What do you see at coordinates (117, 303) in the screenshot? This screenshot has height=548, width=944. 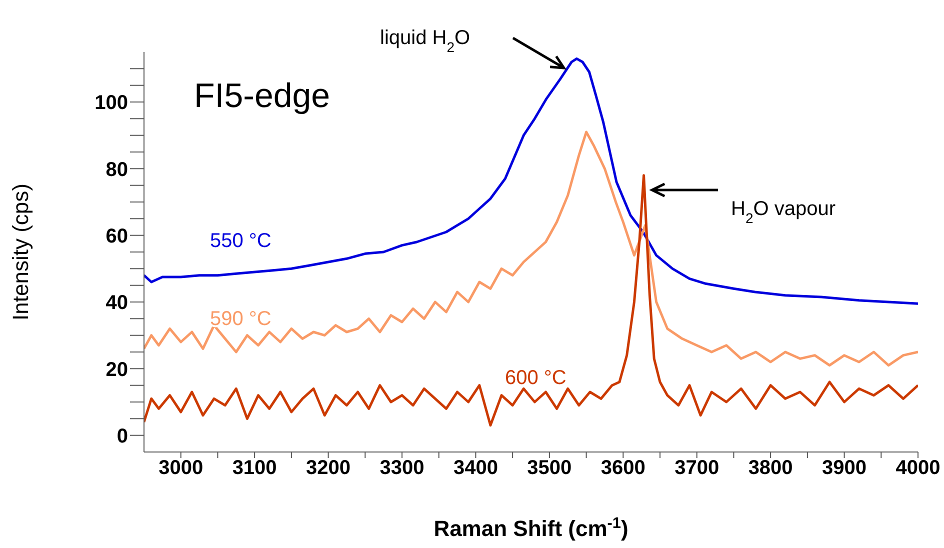 I see `y-tick-label: 40` at bounding box center [117, 303].